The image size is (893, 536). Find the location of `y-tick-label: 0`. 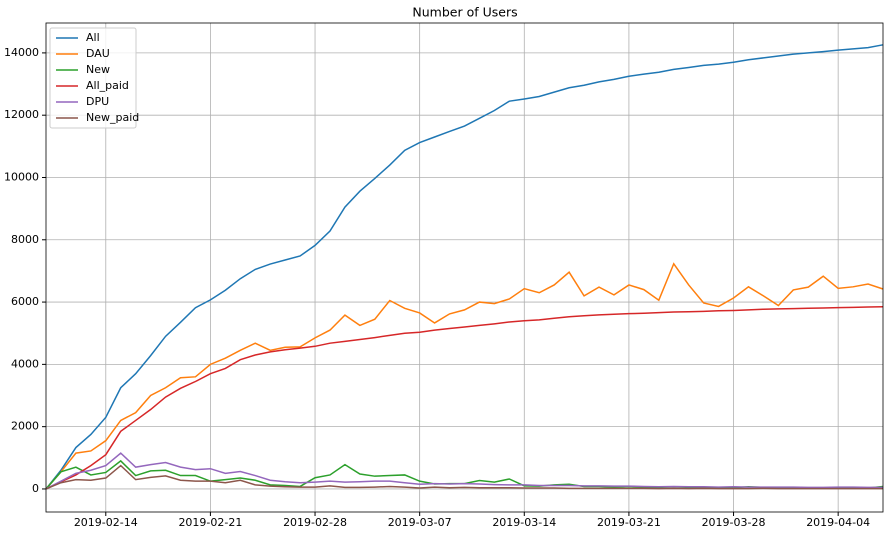

y-tick-label: 0 is located at coordinates (35, 488).